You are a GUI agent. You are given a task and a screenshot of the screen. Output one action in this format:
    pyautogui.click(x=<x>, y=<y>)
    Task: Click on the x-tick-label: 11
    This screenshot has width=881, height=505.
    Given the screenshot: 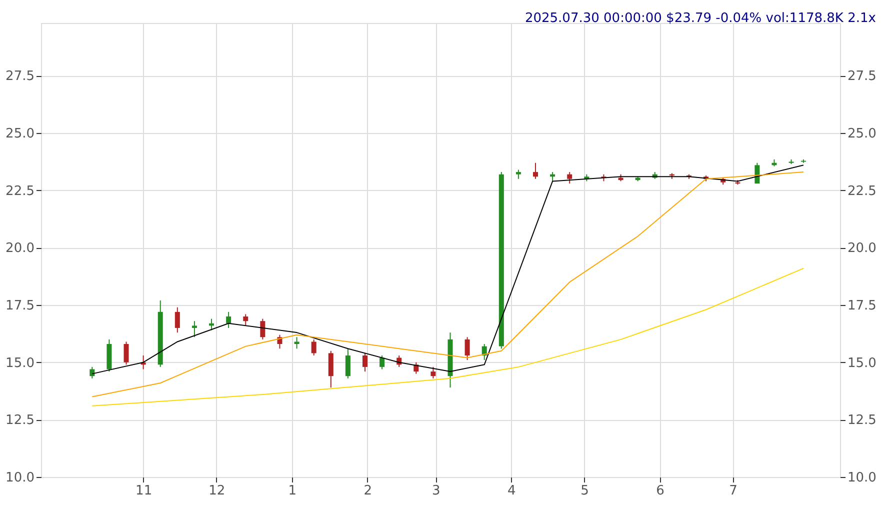 What is the action you would take?
    pyautogui.click(x=144, y=491)
    